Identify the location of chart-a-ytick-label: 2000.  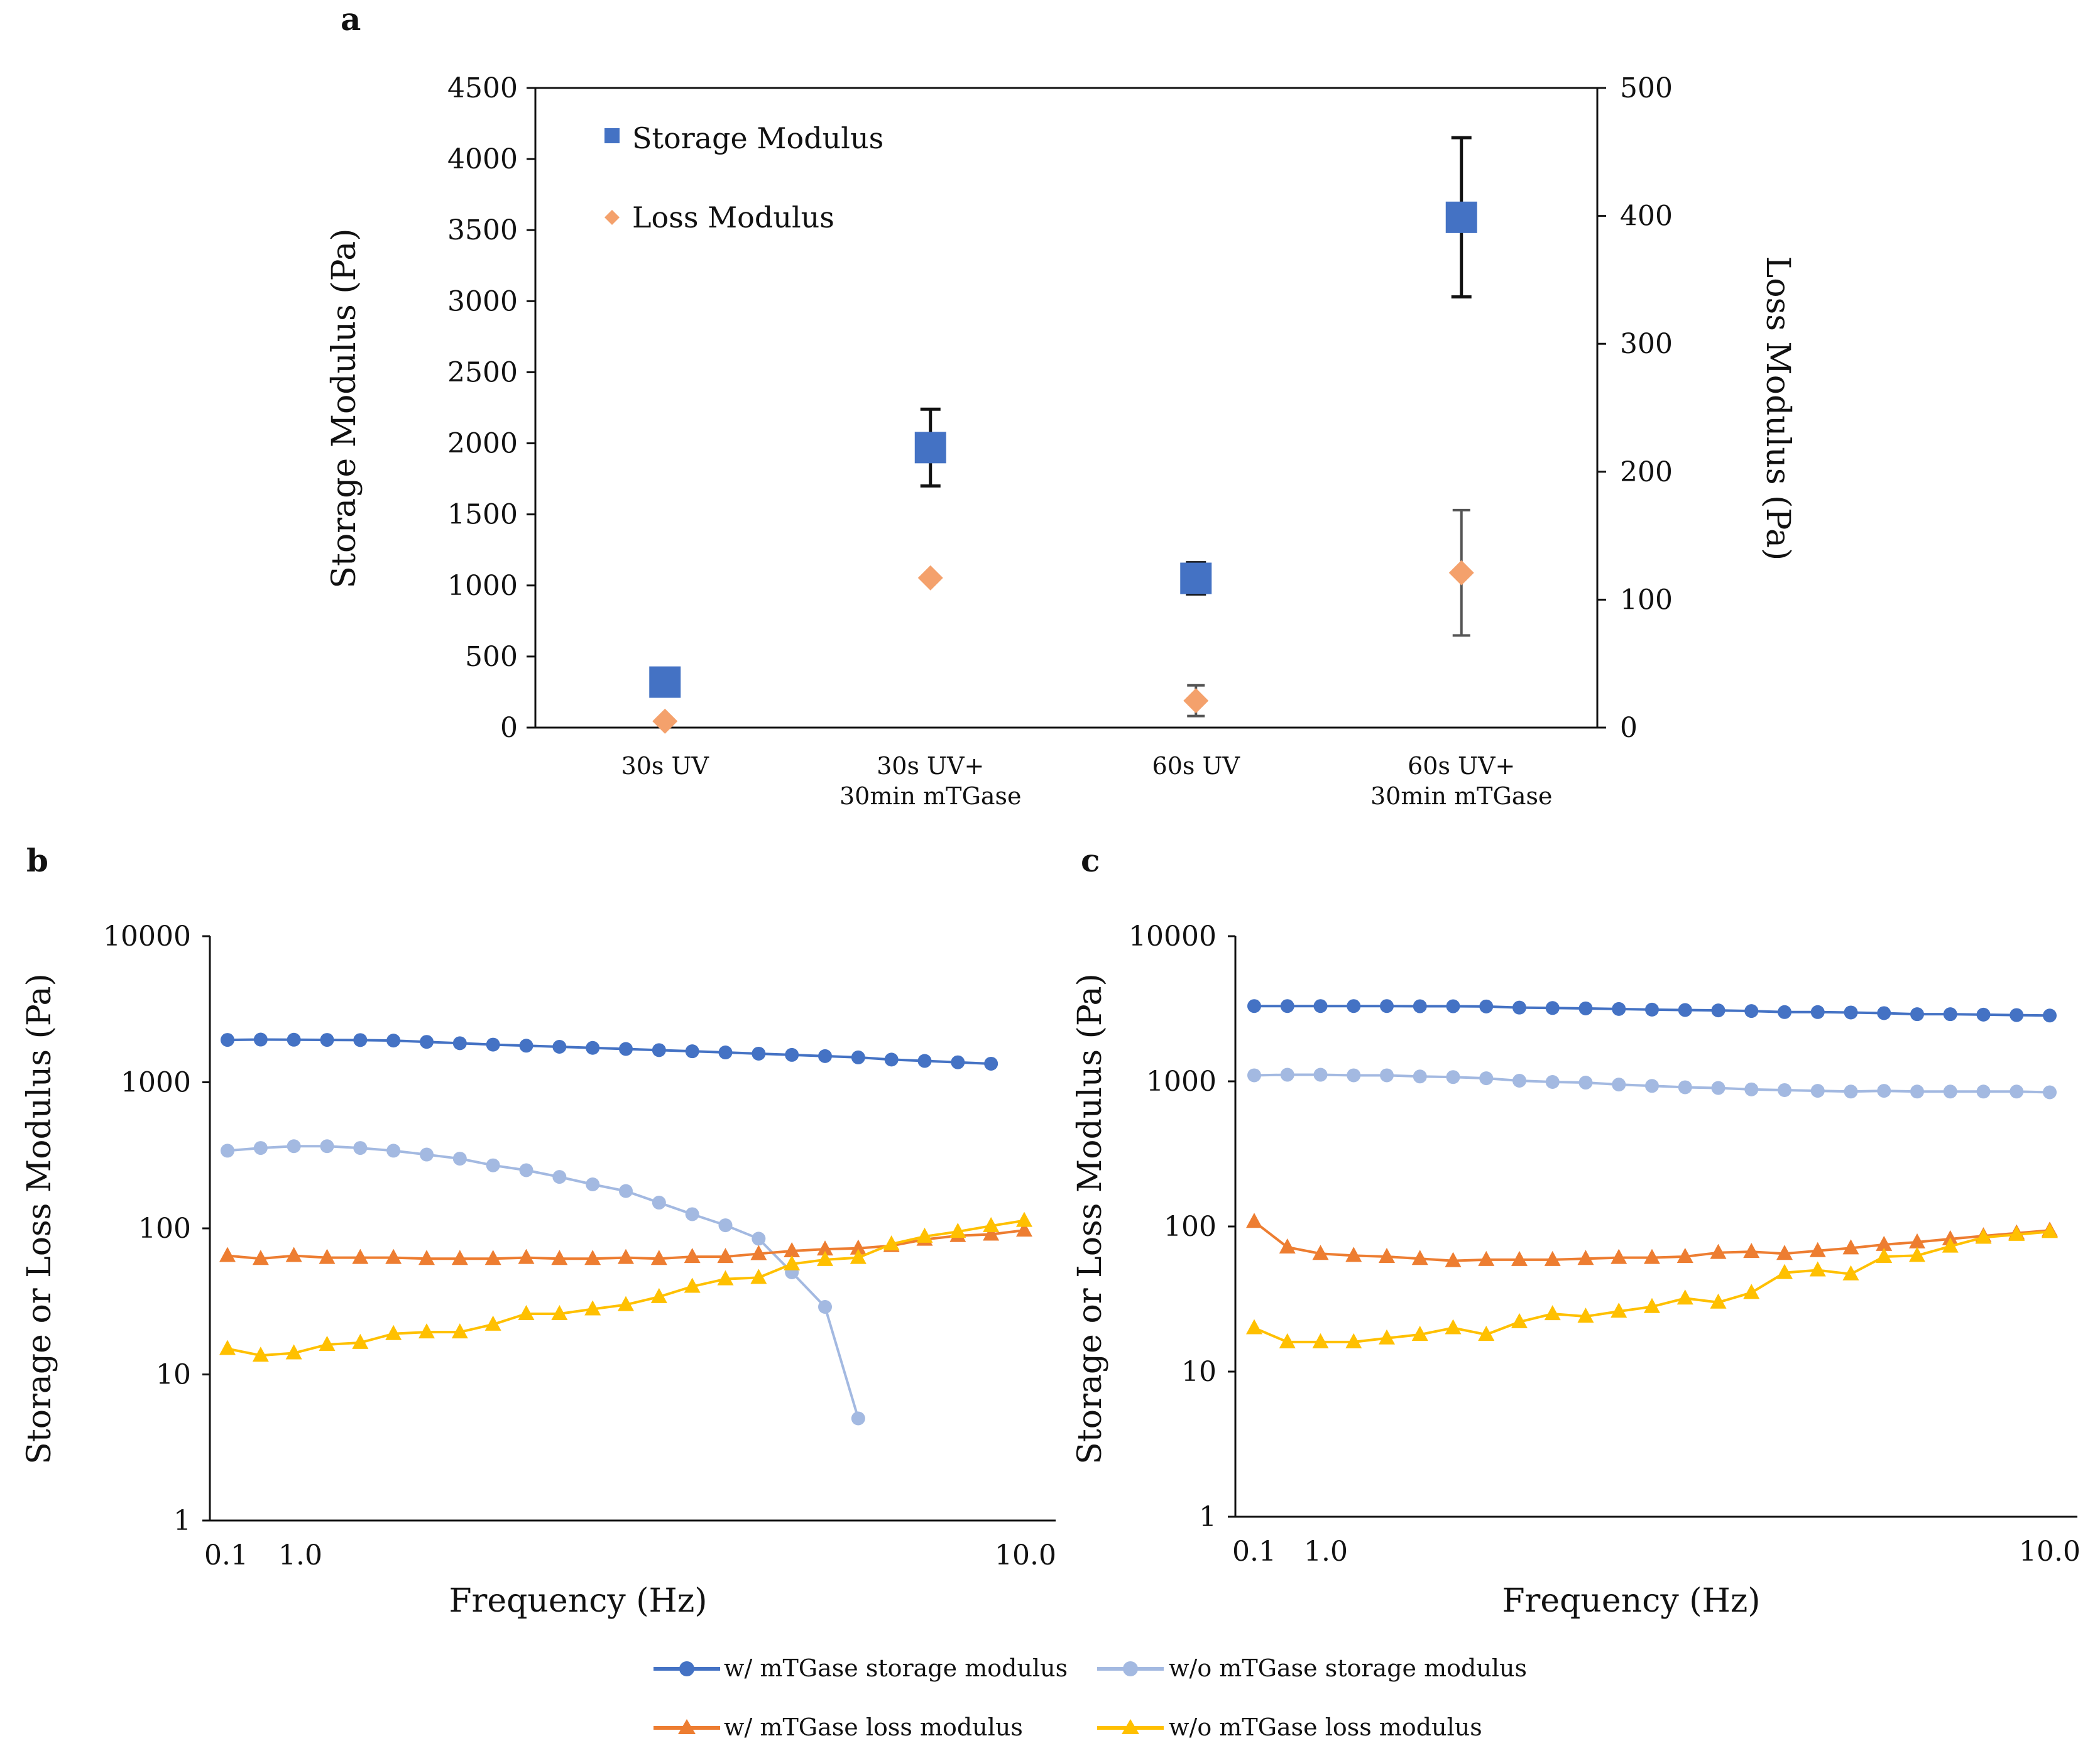
(482, 444).